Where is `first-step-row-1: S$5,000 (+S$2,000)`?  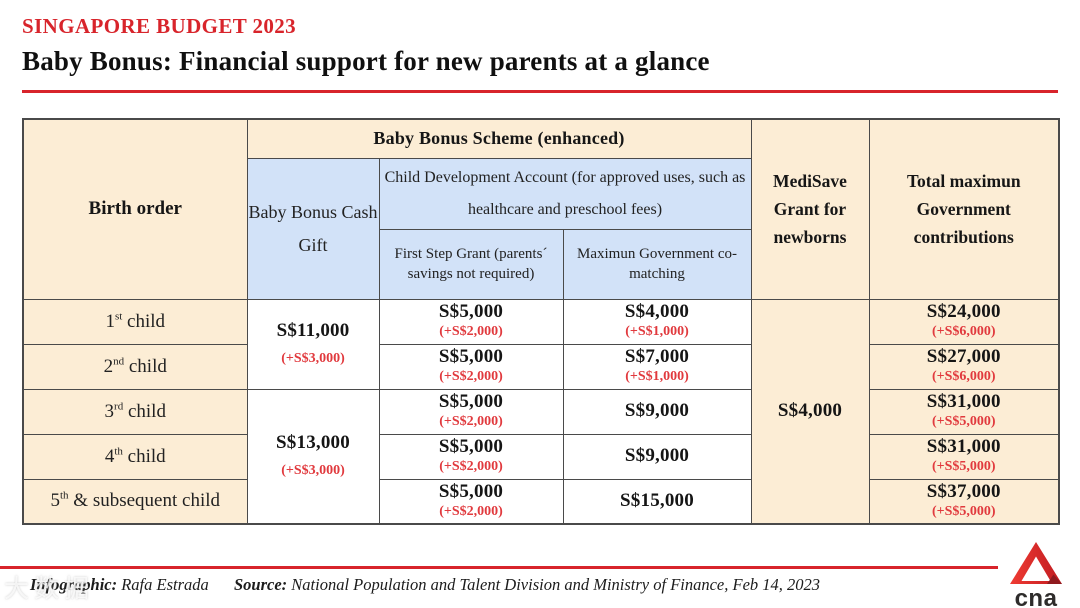 first-step-row-1: S$5,000 (+S$2,000) is located at coordinates (471, 321).